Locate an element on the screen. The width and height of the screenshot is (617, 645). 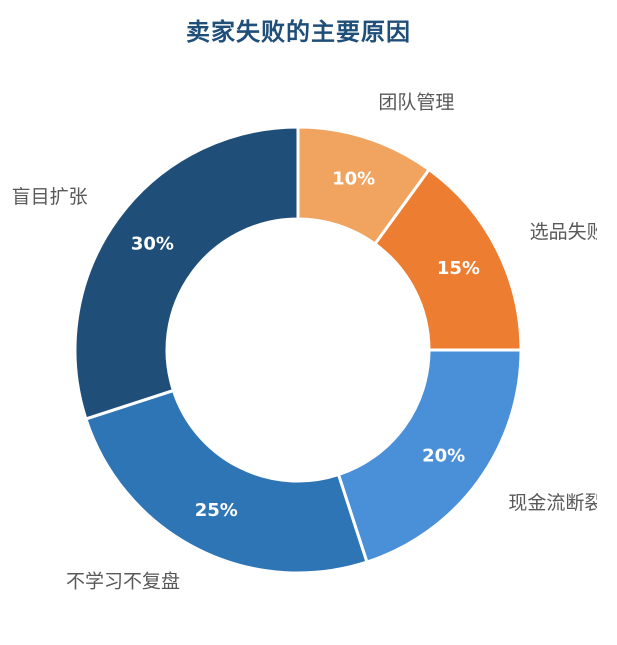
slice-value-label-3: 20% is located at coordinates (443, 455).